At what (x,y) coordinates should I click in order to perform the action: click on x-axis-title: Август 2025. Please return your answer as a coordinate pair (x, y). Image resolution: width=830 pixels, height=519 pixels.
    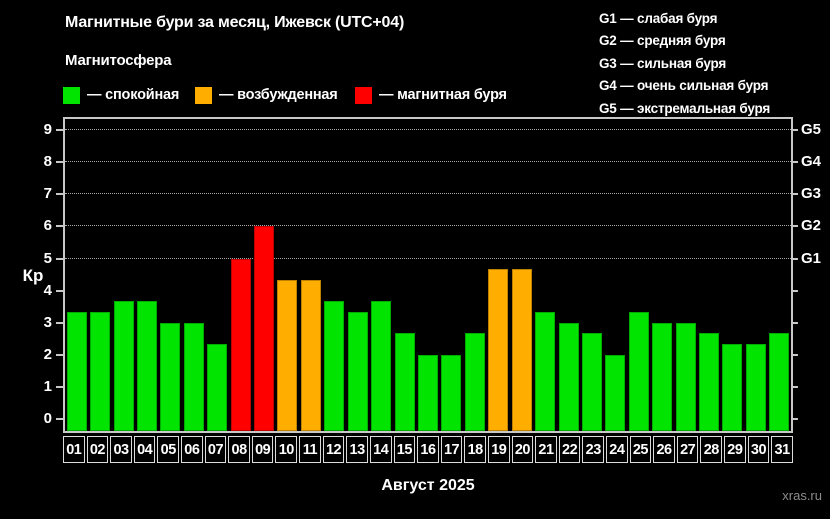
    Looking at the image, I should click on (428, 485).